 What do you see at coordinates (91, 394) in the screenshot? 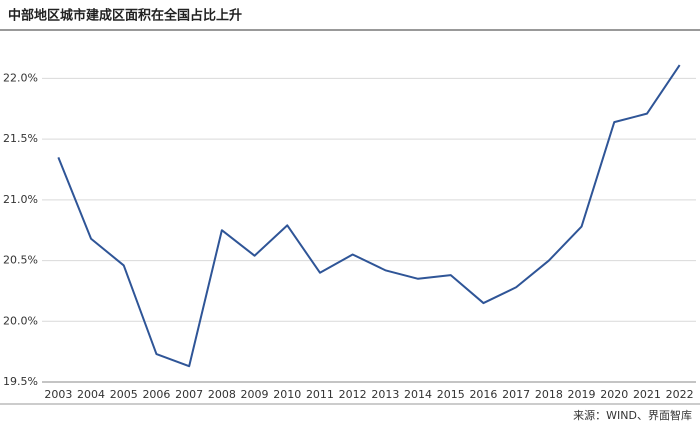
I see `x-tick-label: 2004` at bounding box center [91, 394].